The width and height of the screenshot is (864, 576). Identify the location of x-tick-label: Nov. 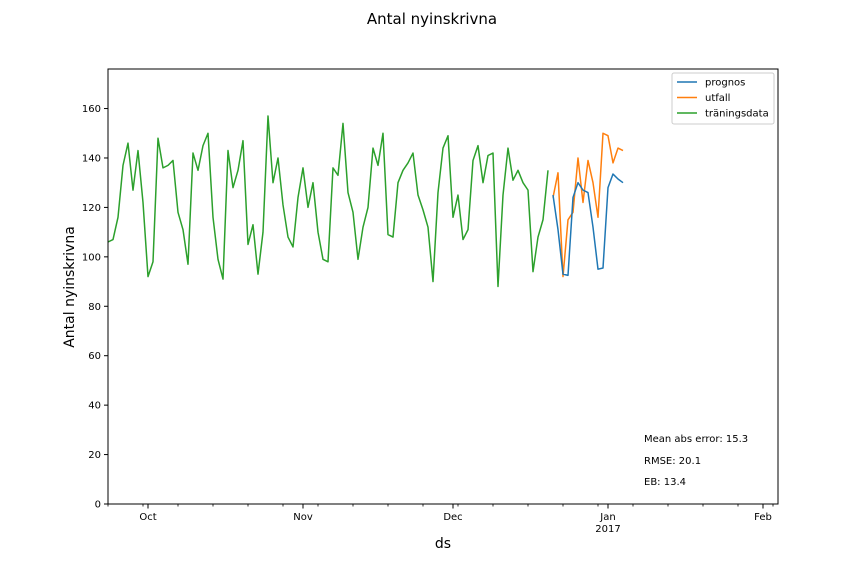
(303, 517).